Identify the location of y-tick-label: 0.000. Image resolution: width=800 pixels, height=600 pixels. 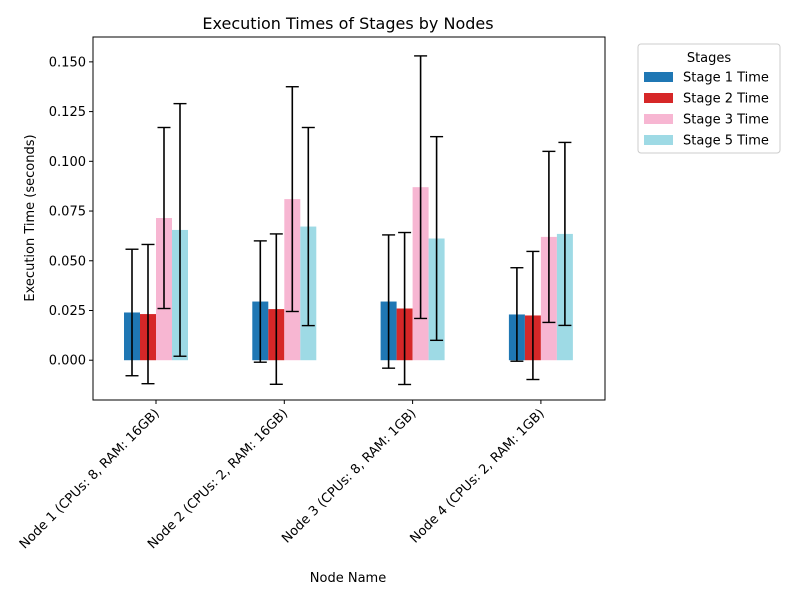
(67, 361).